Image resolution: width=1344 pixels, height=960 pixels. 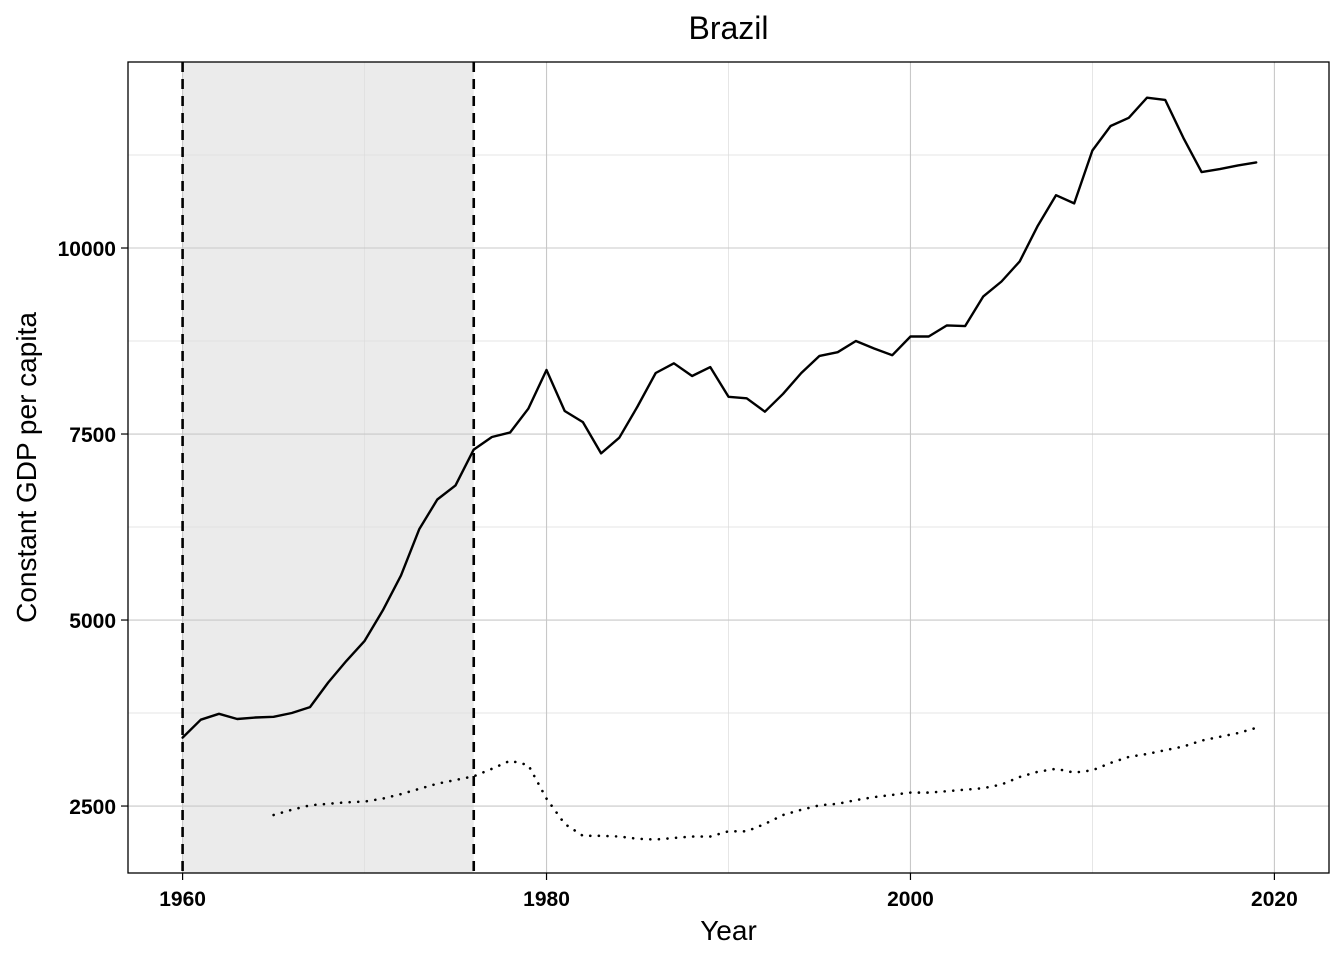 What do you see at coordinates (910, 899) in the screenshot?
I see `x-tick-label: 2000` at bounding box center [910, 899].